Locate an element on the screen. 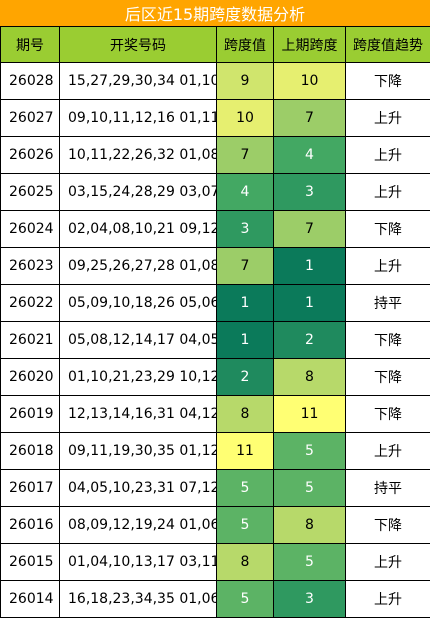  numbers-cell: 01,04,10,13,17 03,11 is located at coordinates (138, 562).